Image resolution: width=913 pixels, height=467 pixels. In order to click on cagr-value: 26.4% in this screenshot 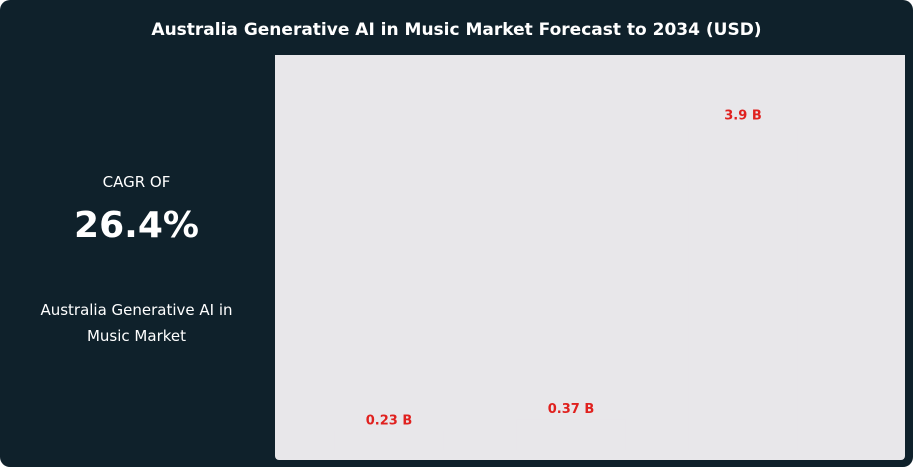, I will do `click(136, 225)`.